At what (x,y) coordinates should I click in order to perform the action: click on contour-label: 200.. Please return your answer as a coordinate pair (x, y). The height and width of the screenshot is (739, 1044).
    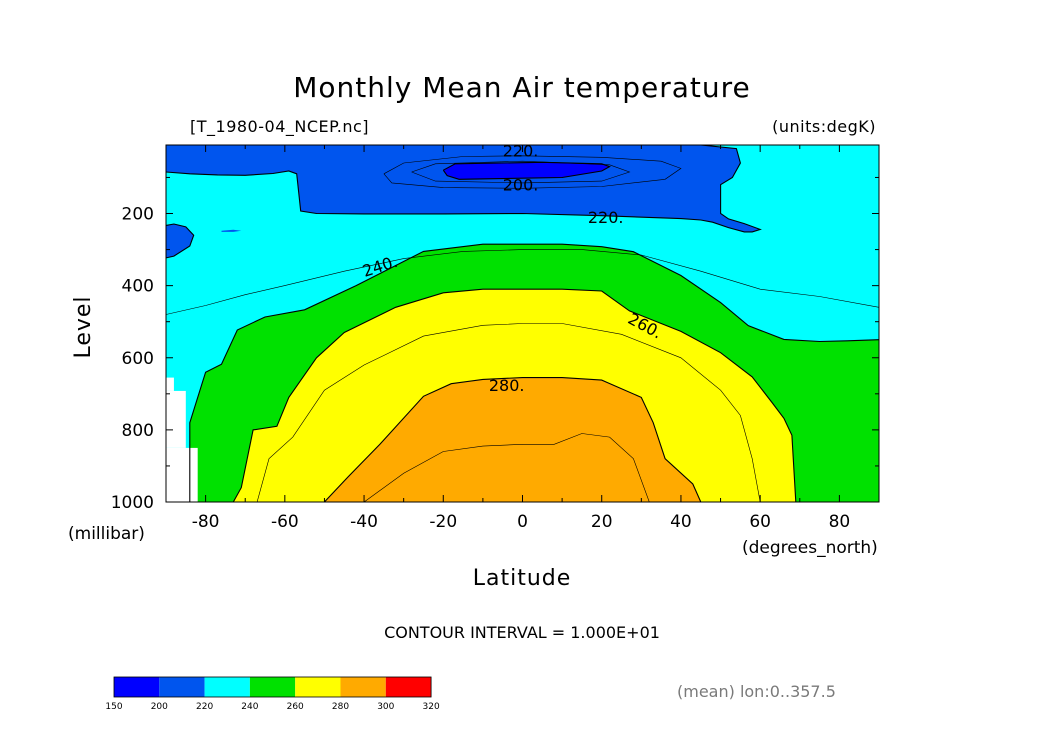
    Looking at the image, I should click on (521, 185).